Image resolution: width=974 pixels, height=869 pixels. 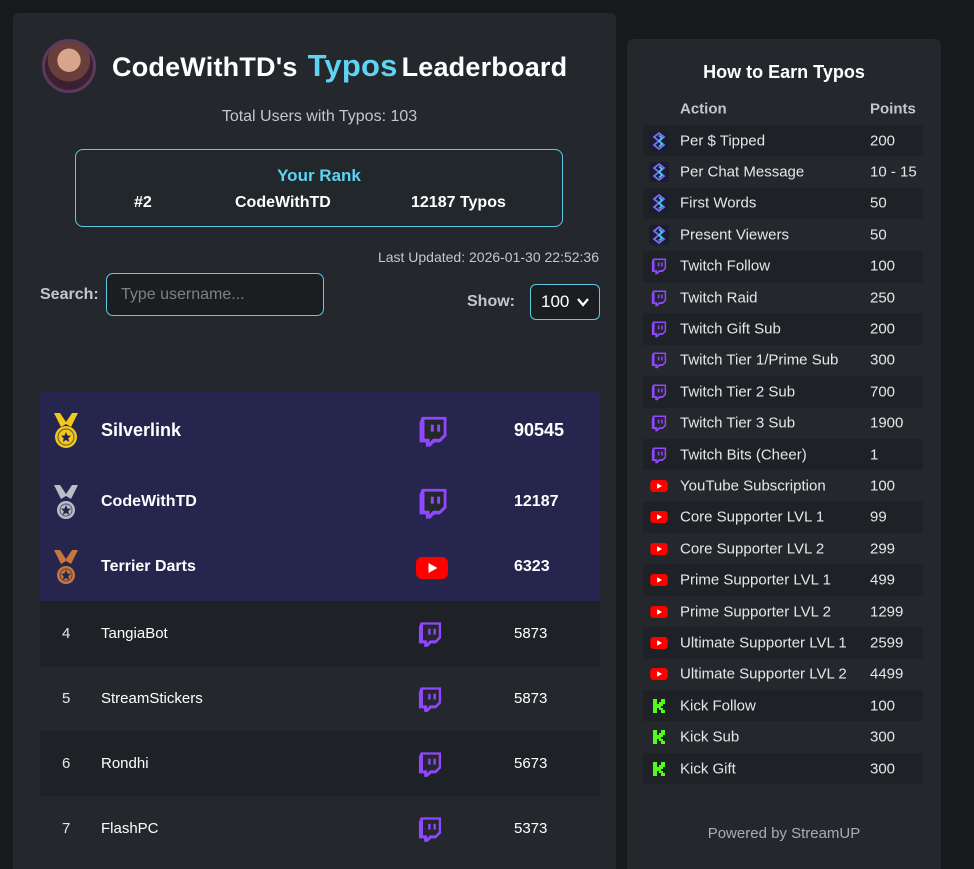 What do you see at coordinates (320, 828) in the screenshot?
I see `leaderboard-row: 7 FlashPC 5373` at bounding box center [320, 828].